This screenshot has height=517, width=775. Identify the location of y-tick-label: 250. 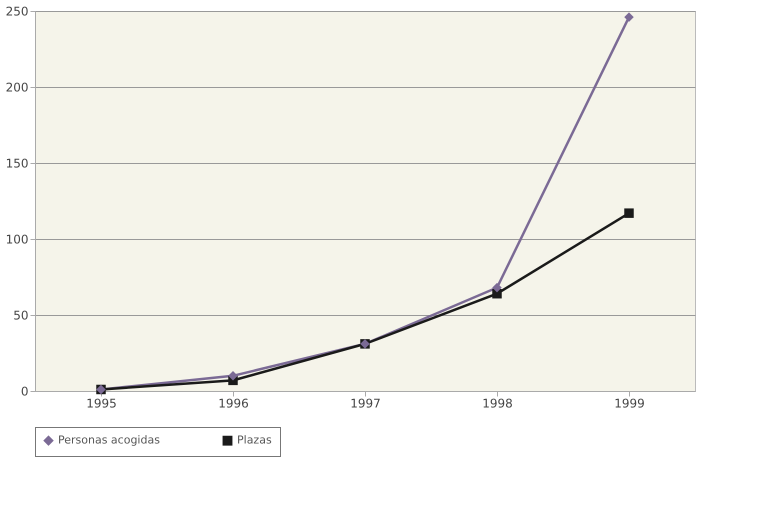
(17, 11).